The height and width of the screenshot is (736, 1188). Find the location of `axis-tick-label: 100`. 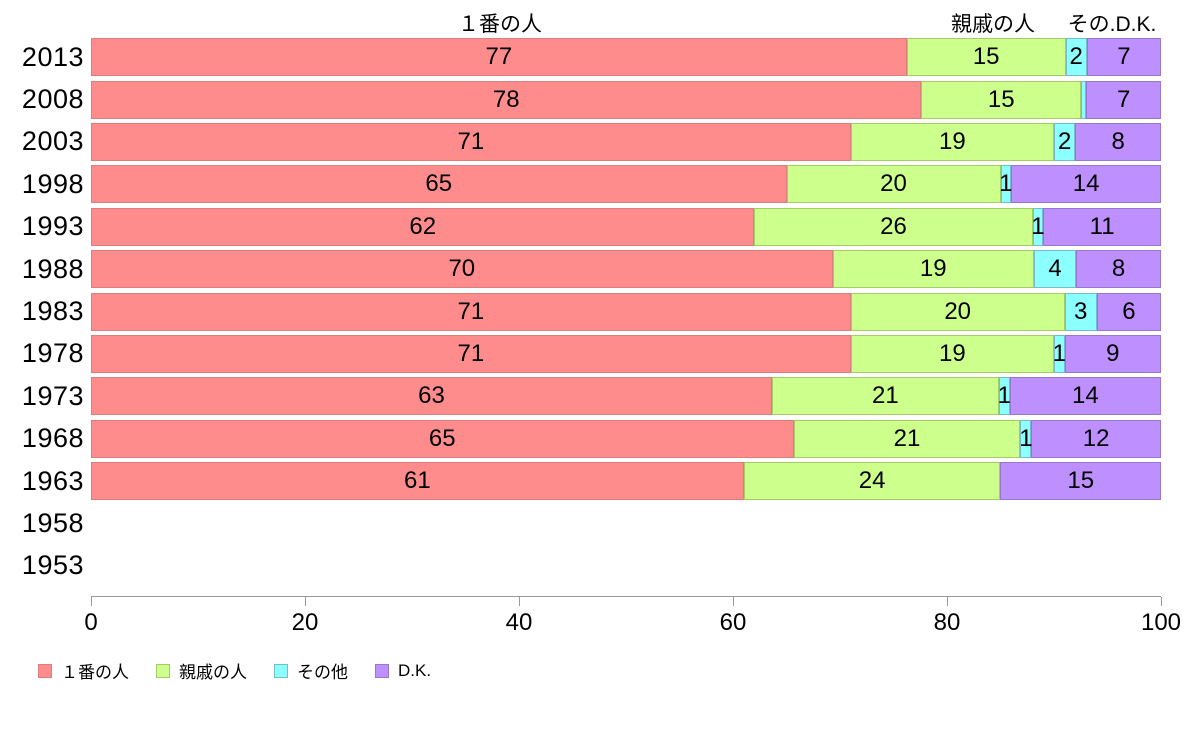

axis-tick-label: 100 is located at coordinates (1161, 623).